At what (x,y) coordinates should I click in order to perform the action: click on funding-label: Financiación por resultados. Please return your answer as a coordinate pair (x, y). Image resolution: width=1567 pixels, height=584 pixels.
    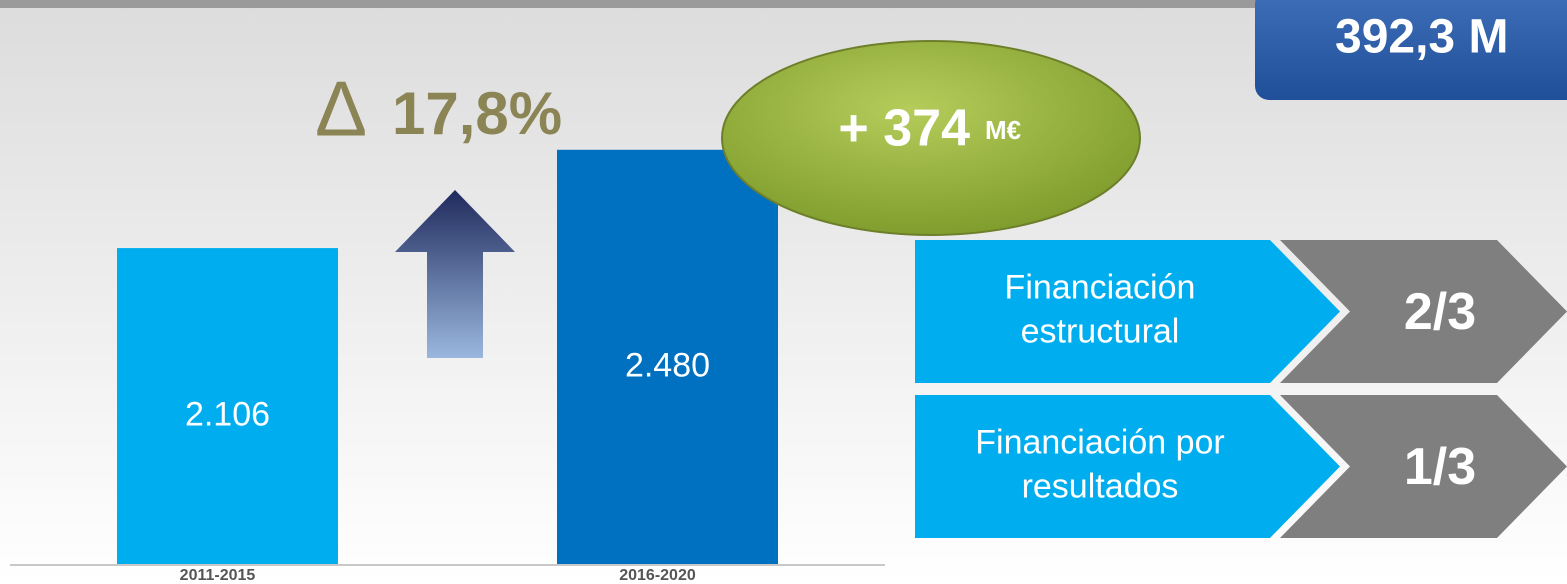
    Looking at the image, I should click on (1099, 464).